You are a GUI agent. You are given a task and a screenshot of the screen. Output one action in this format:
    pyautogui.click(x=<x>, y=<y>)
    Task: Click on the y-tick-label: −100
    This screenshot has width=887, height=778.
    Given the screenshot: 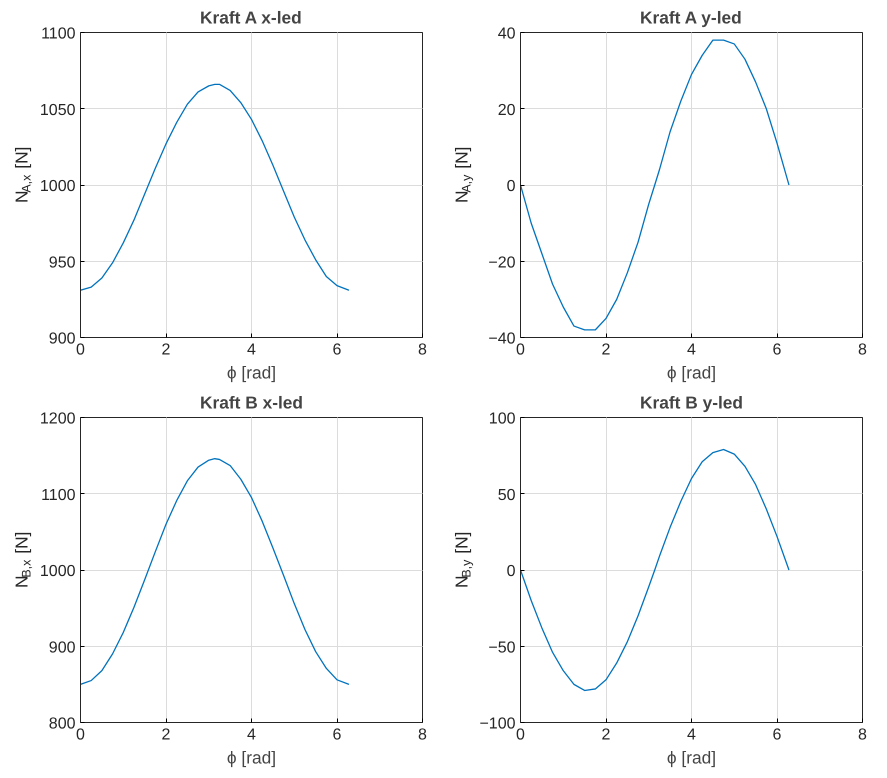 What is the action you would take?
    pyautogui.click(x=497, y=724)
    